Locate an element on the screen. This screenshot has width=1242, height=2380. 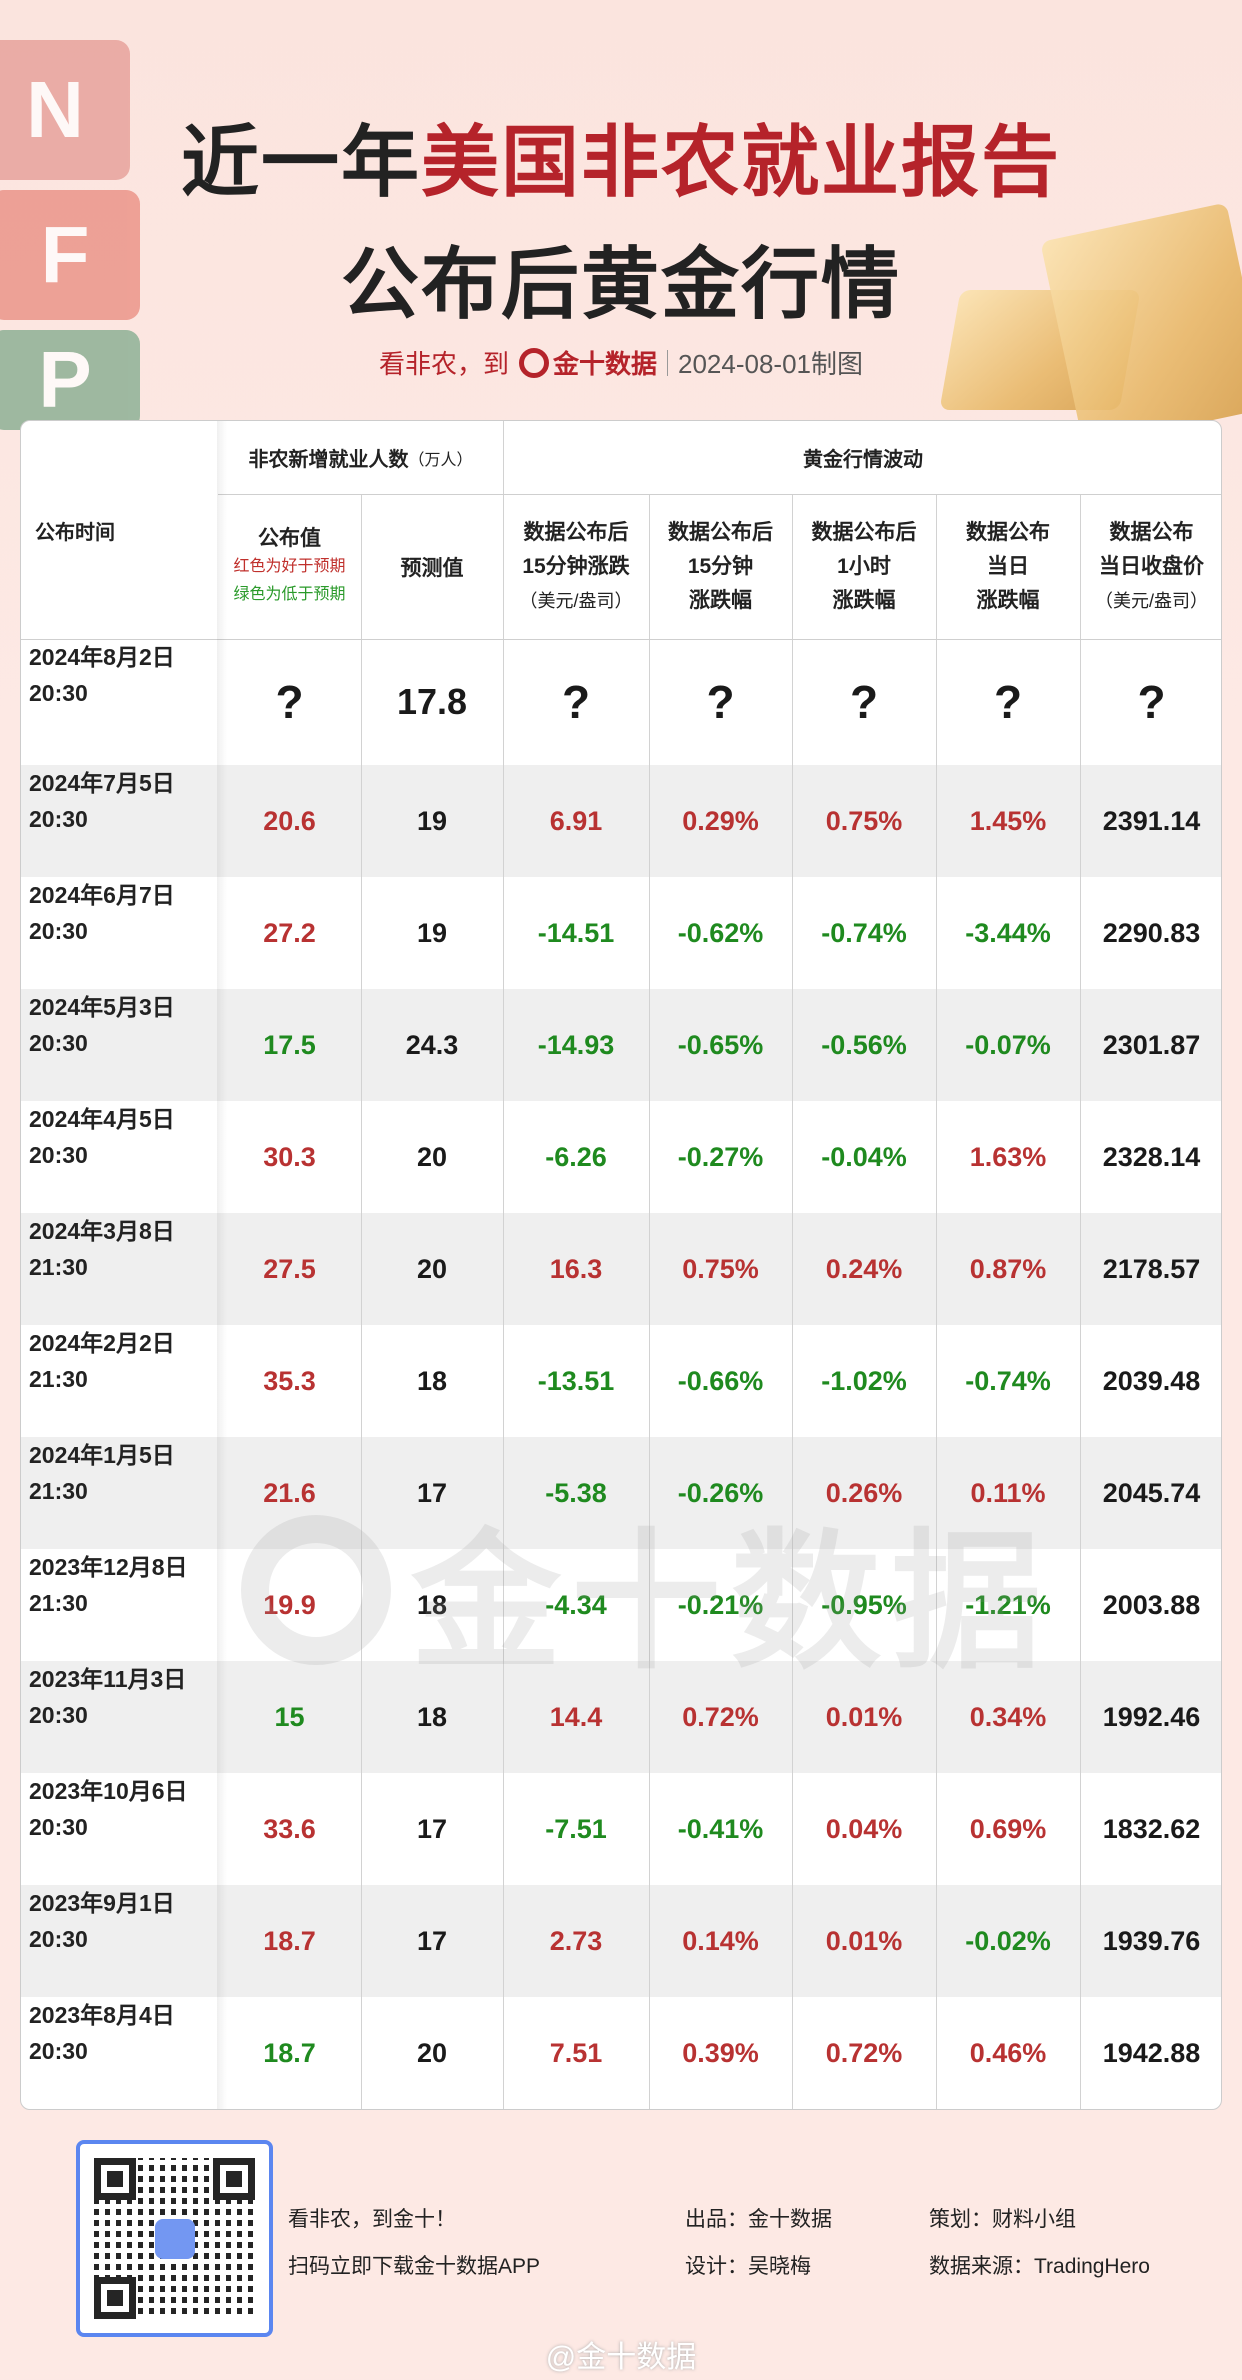
release-time-cell: 2023年10月6日 20:30 is located at coordinates (108, 1809).